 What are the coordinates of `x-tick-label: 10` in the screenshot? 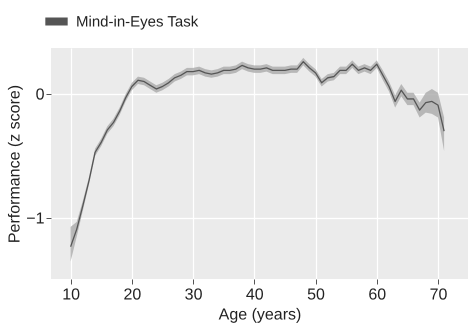 It's located at (71, 295).